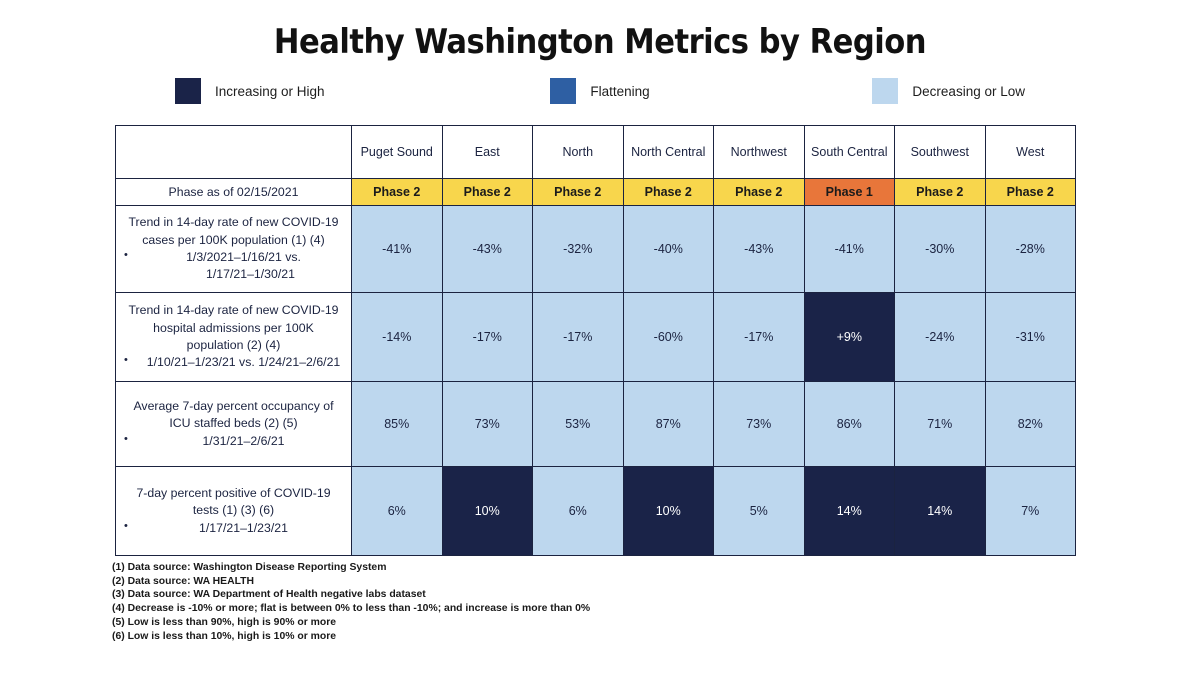 Image resolution: width=1200 pixels, height=675 pixels. I want to click on row-label-hospital-line3: population (2) (4), so click(233, 345).